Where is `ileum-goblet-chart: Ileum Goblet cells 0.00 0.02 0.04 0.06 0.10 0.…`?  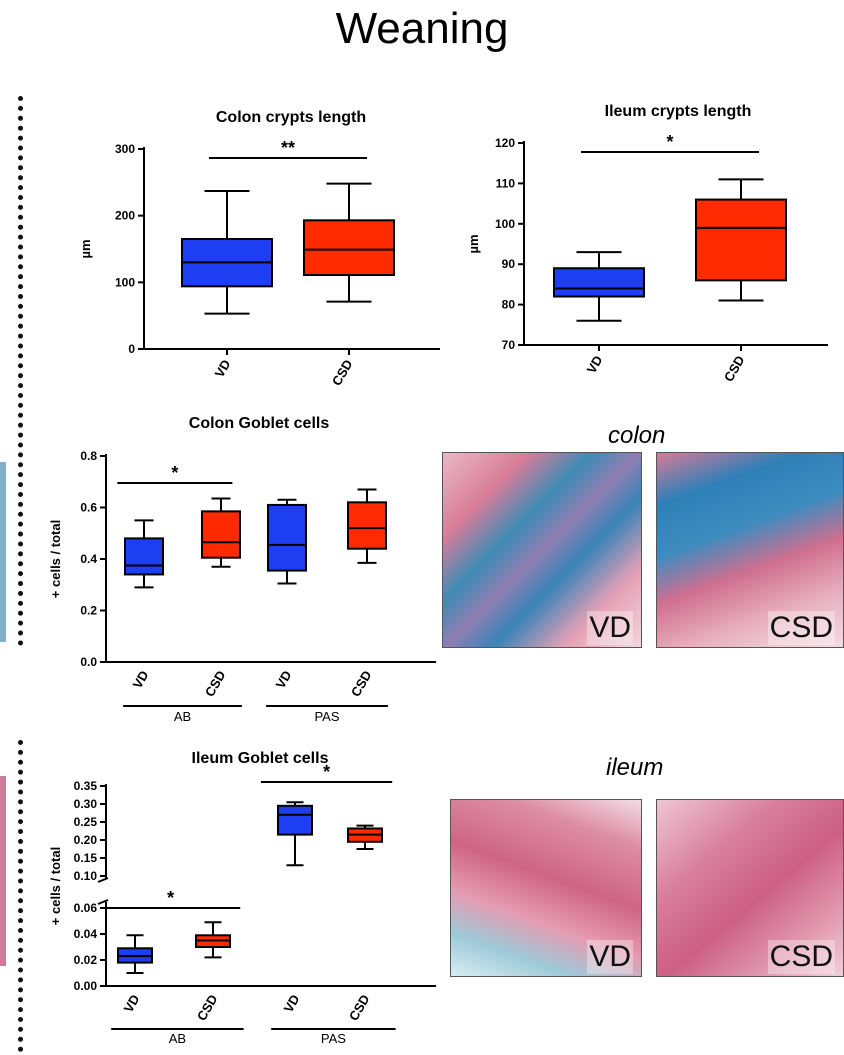
ileum-goblet-chart: Ileum Goblet cells 0.00 0.02 0.04 0.06 0.10 0.… is located at coordinates (242, 898).